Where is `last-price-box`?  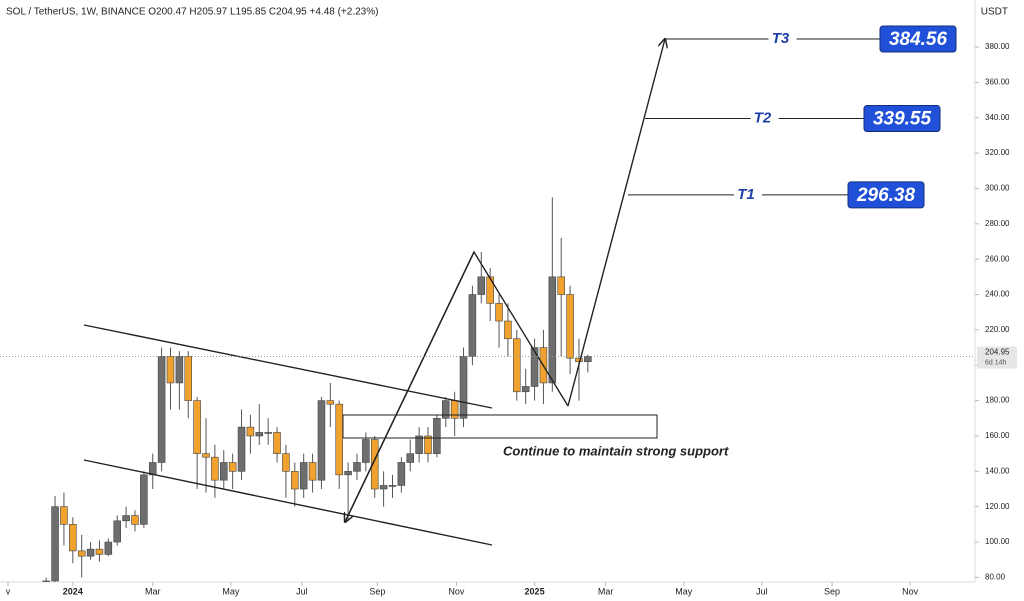 last-price-box is located at coordinates (997, 357).